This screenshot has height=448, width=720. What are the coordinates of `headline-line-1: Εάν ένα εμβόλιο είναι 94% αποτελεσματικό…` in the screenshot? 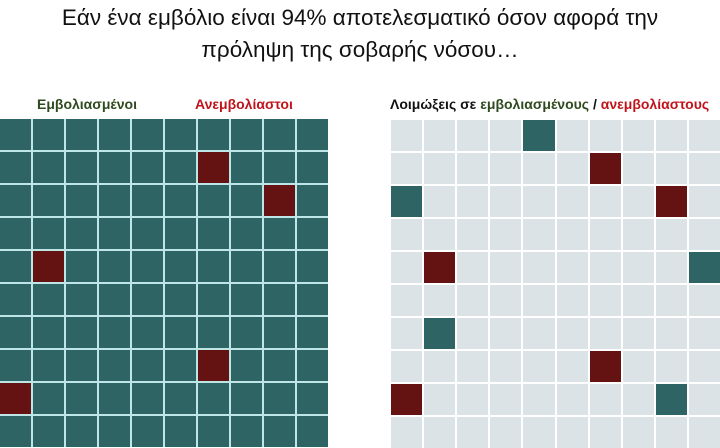 It's located at (360, 17).